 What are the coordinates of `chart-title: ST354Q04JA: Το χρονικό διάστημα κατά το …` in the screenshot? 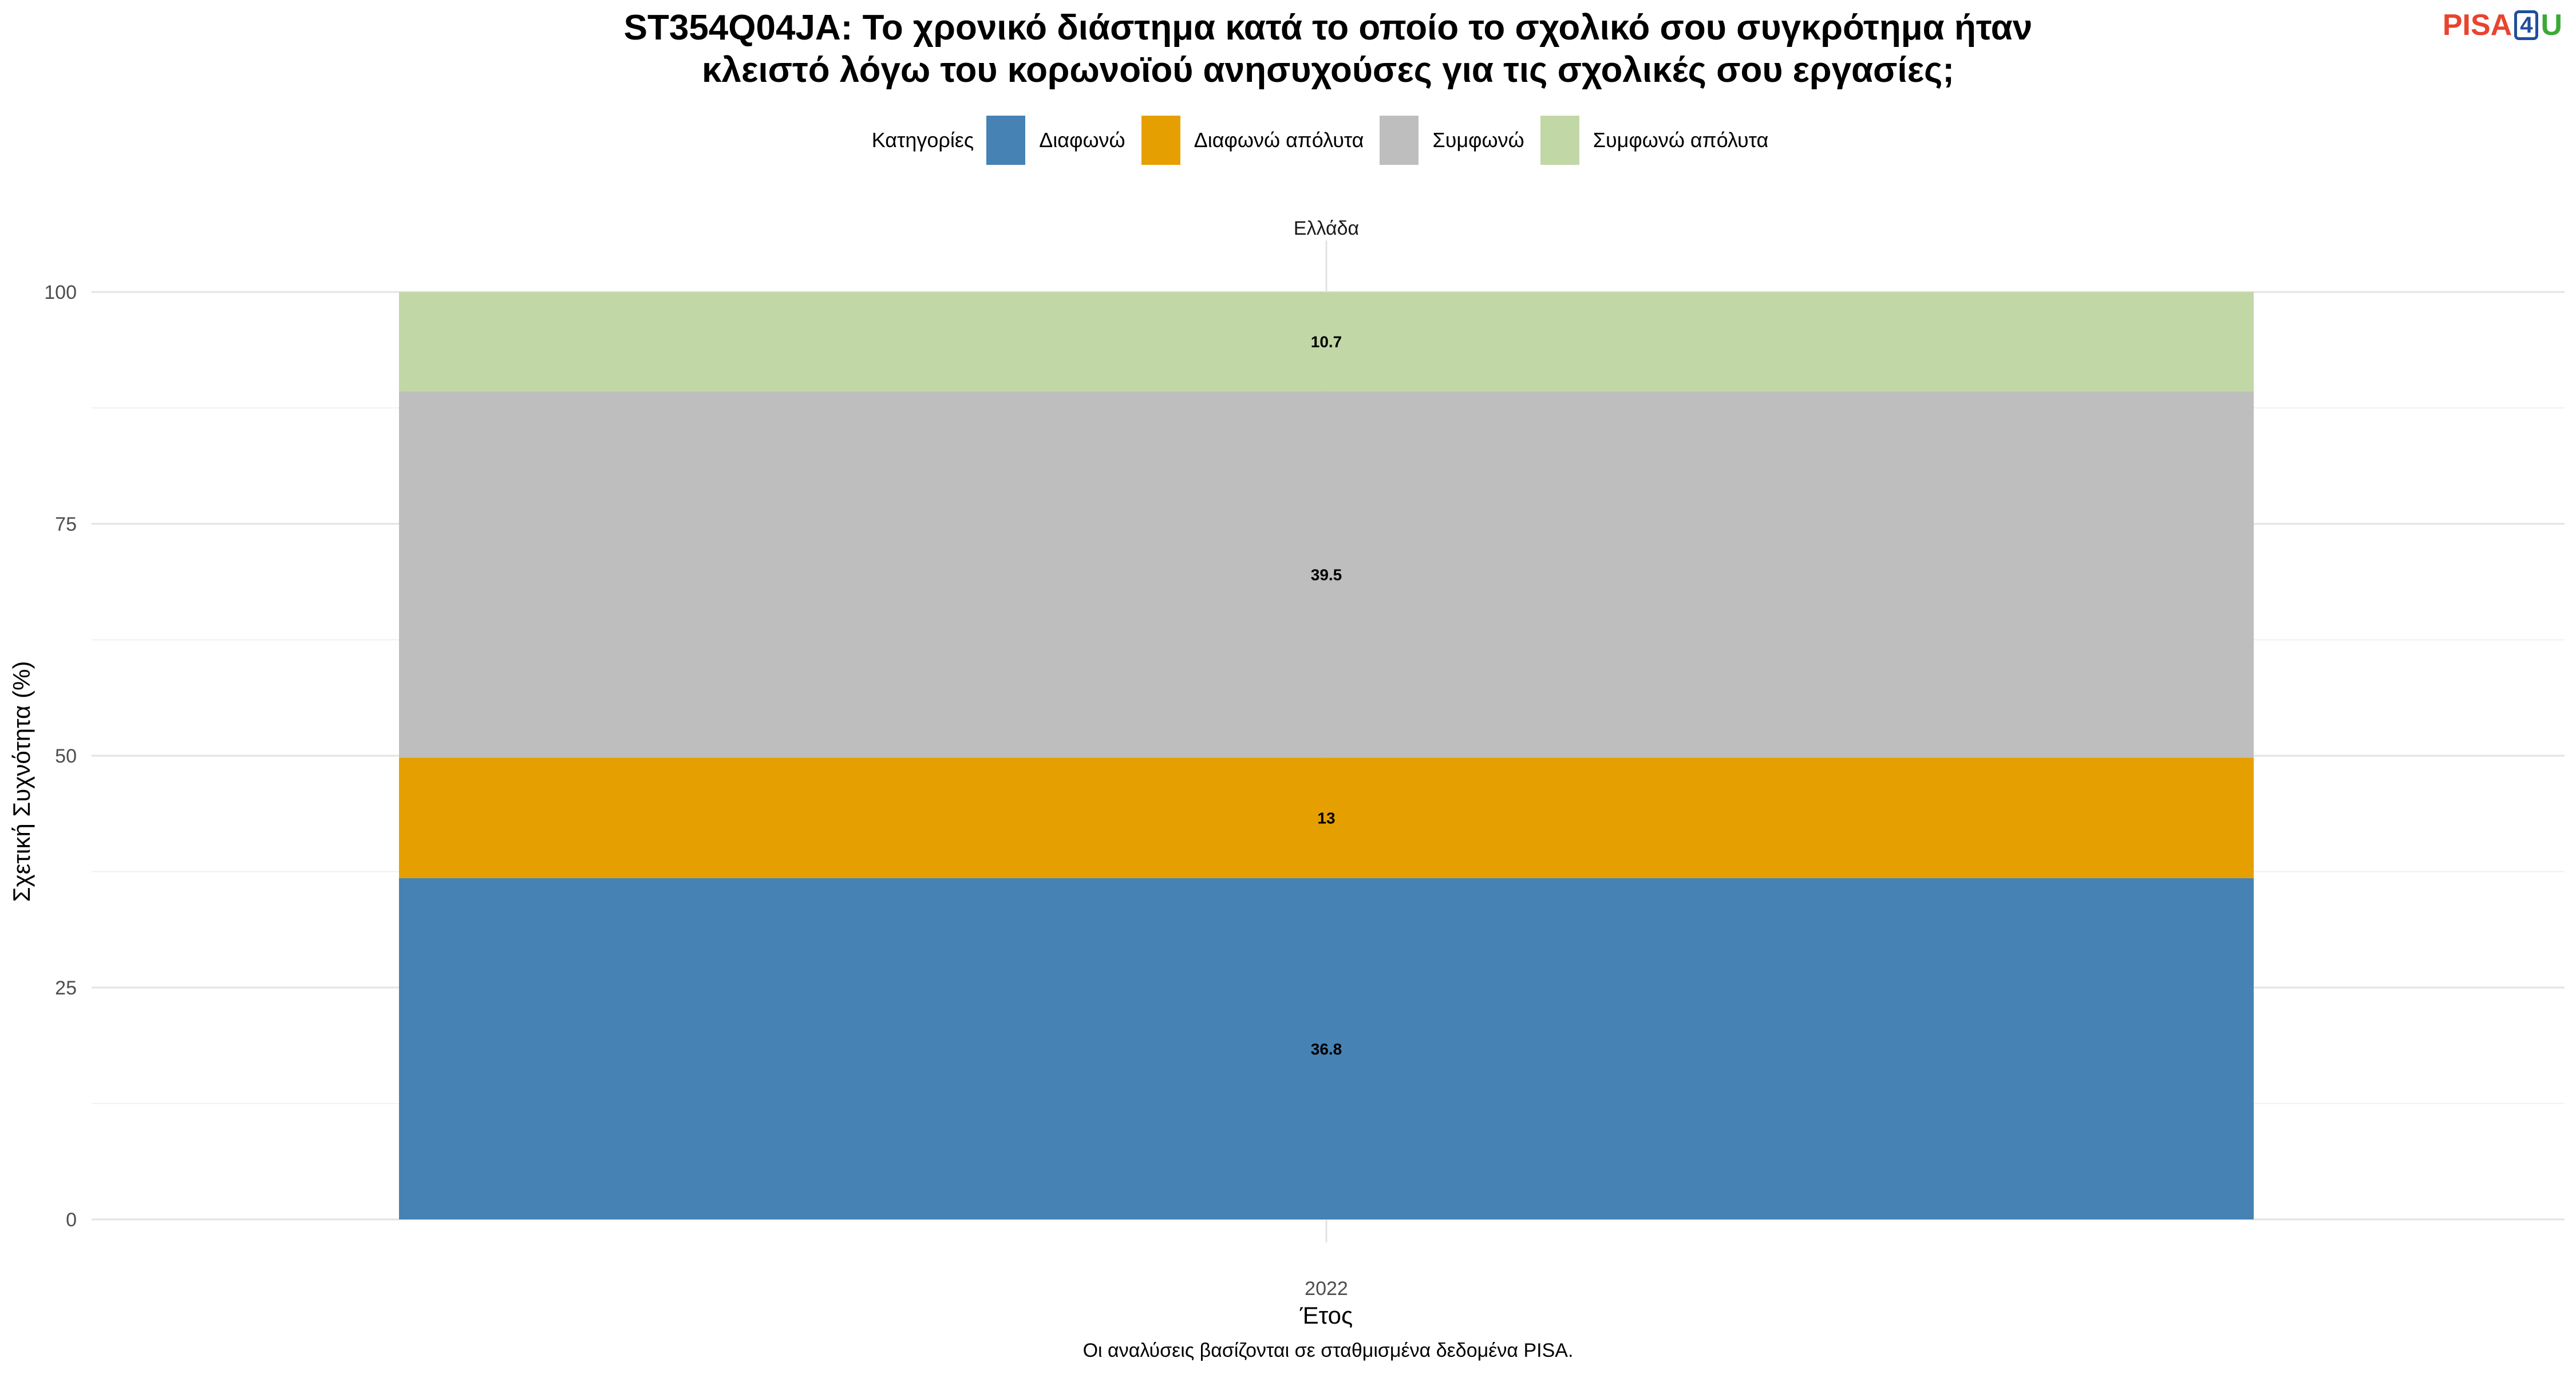 It's located at (1288, 50).